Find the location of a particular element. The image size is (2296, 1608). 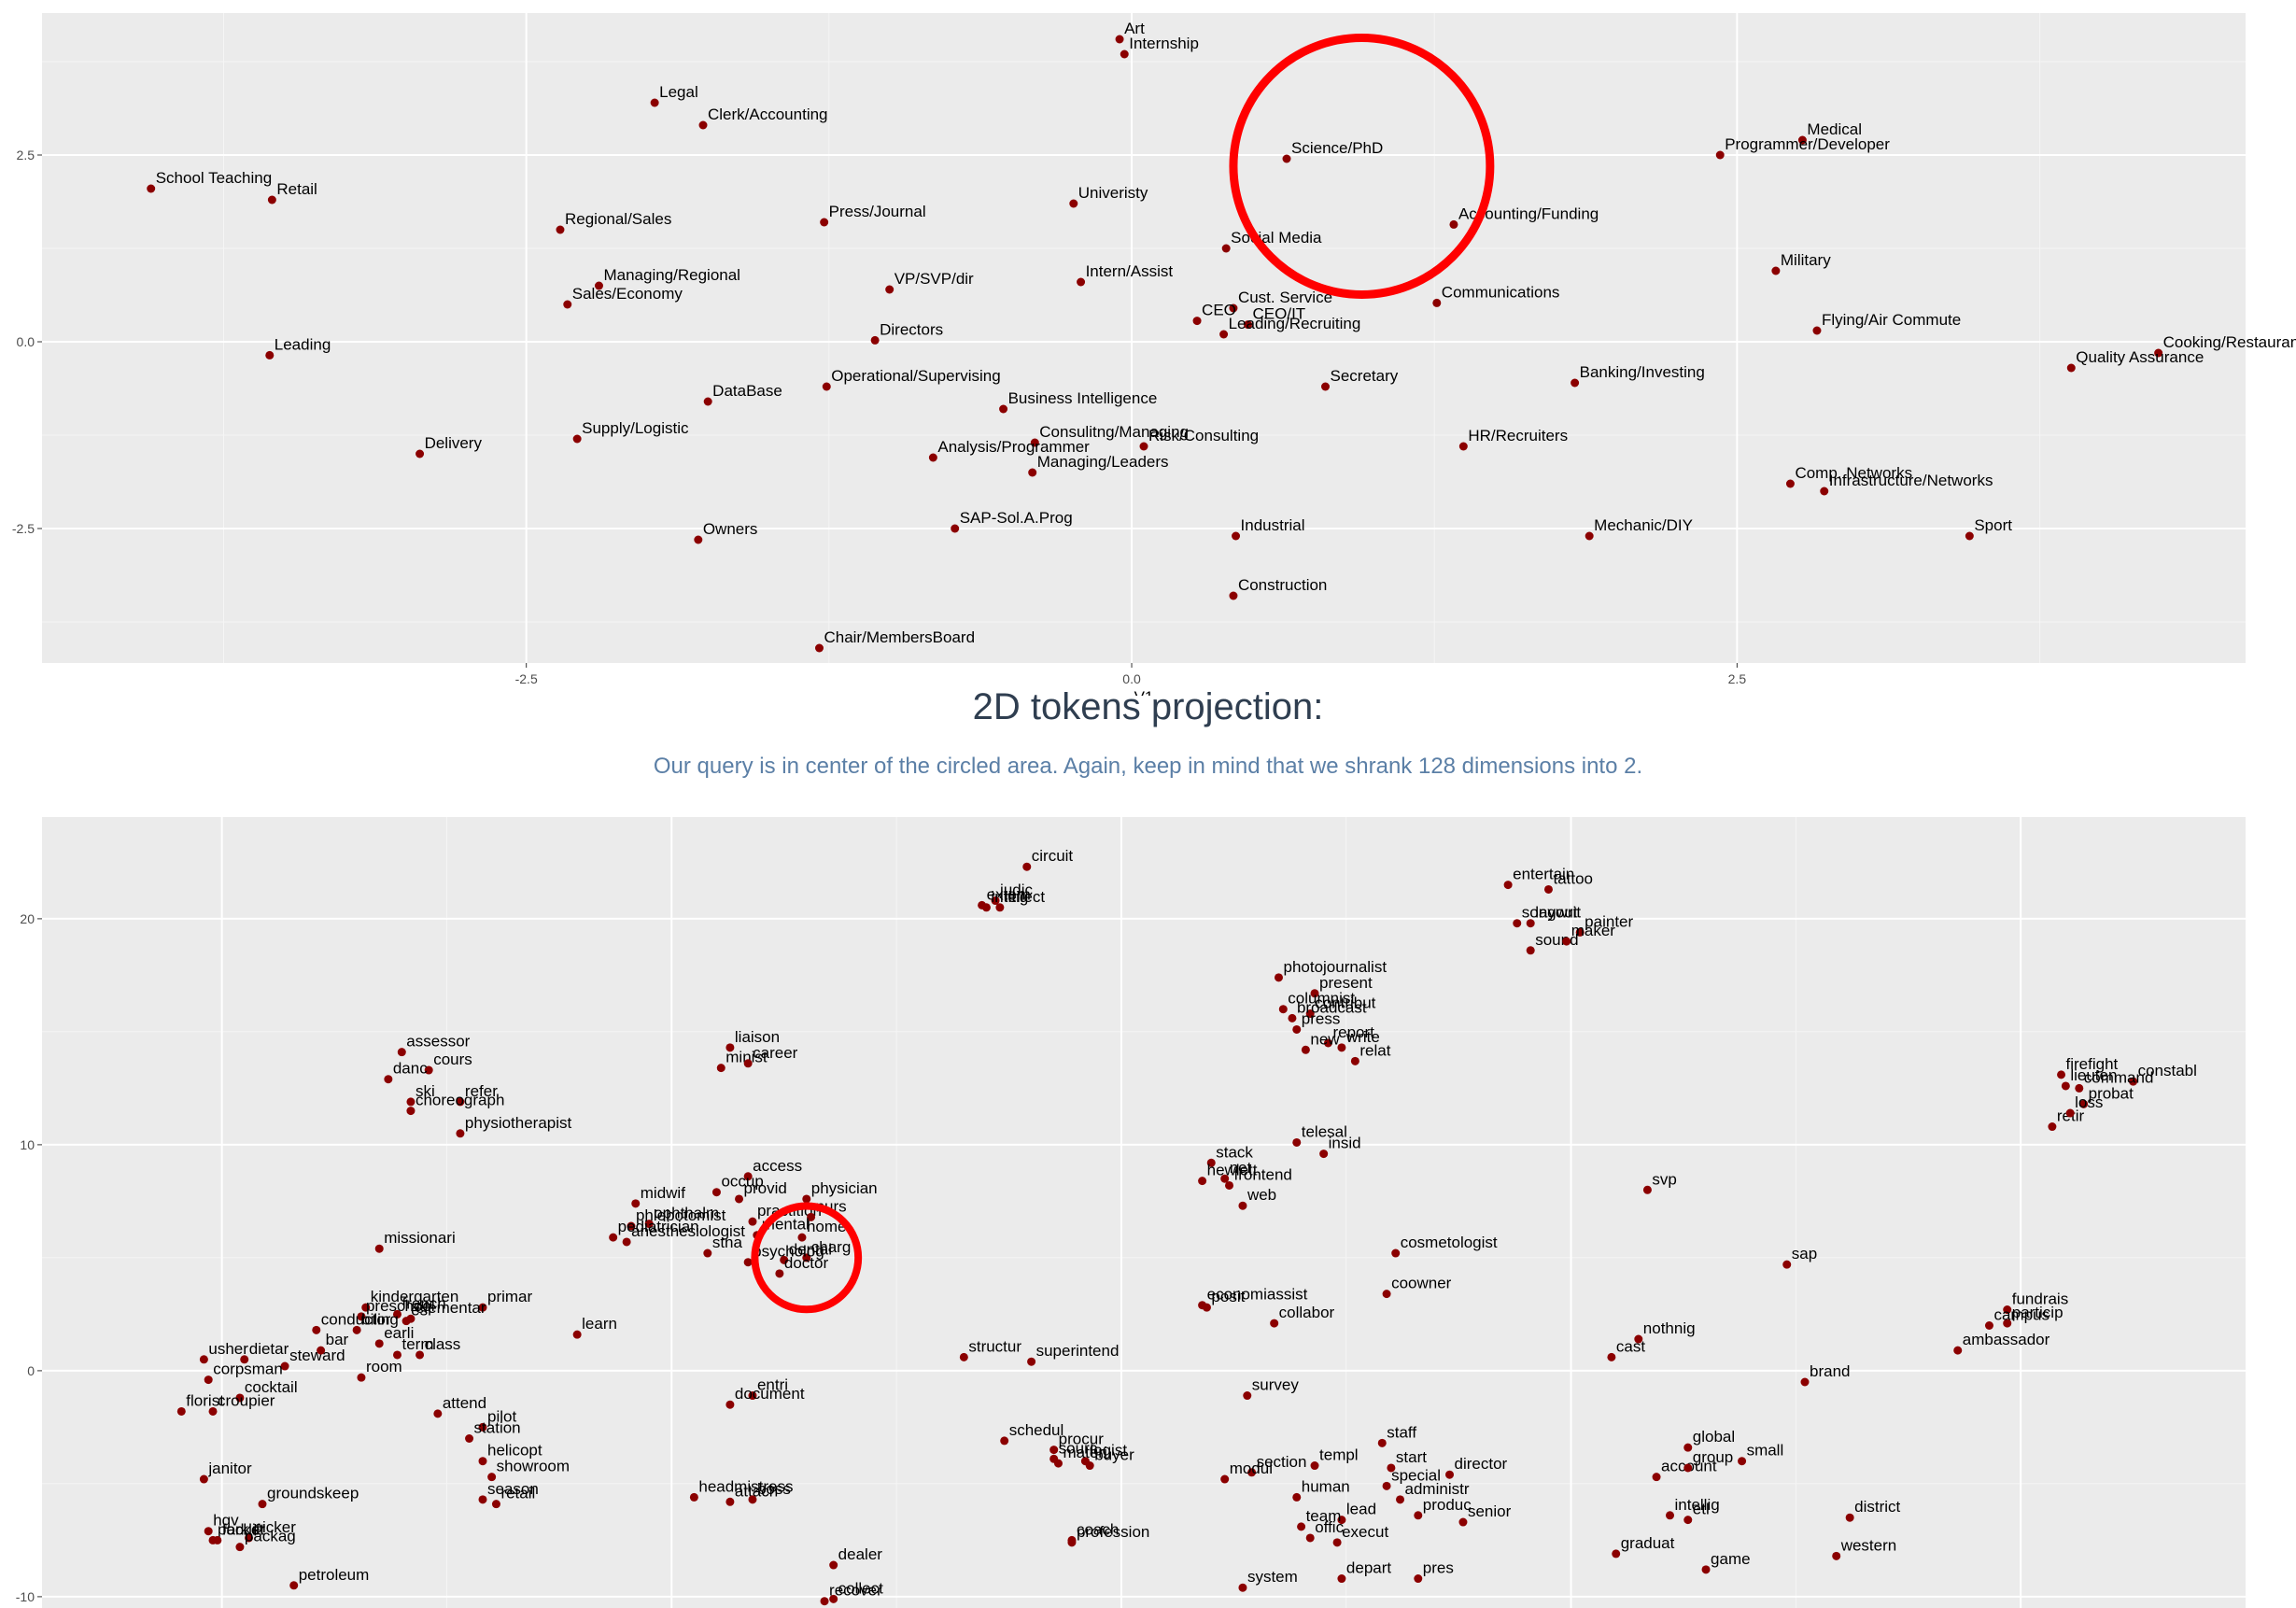

point-label: Programmer/Developer is located at coordinates (1808, 144).